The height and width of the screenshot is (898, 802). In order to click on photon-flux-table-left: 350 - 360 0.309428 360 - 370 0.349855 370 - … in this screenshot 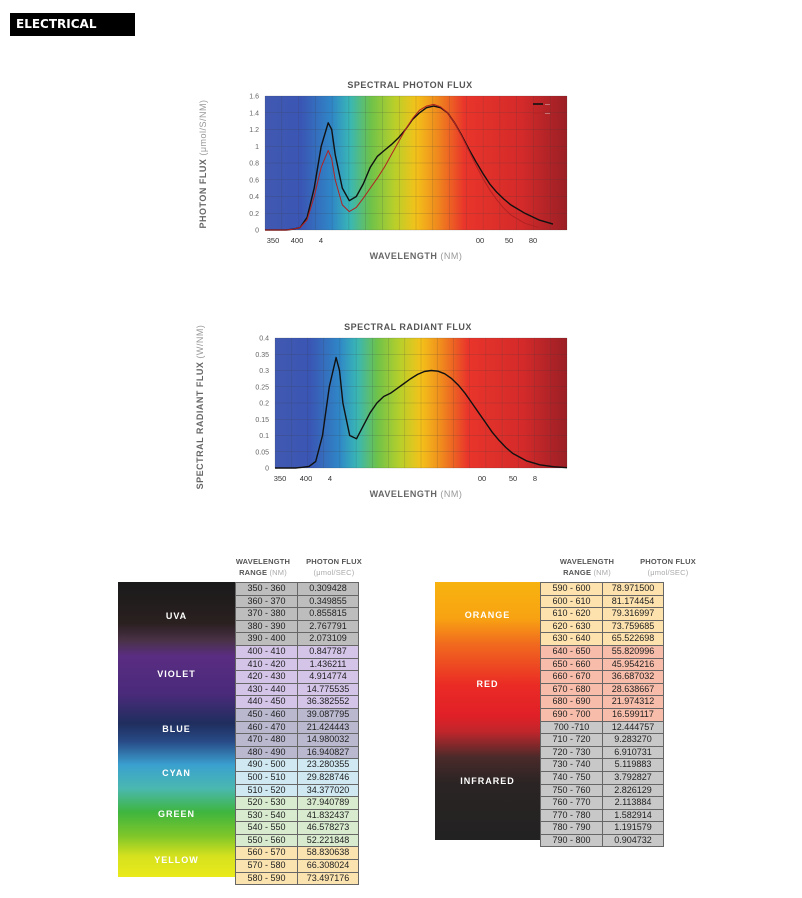, I will do `click(297, 734)`.